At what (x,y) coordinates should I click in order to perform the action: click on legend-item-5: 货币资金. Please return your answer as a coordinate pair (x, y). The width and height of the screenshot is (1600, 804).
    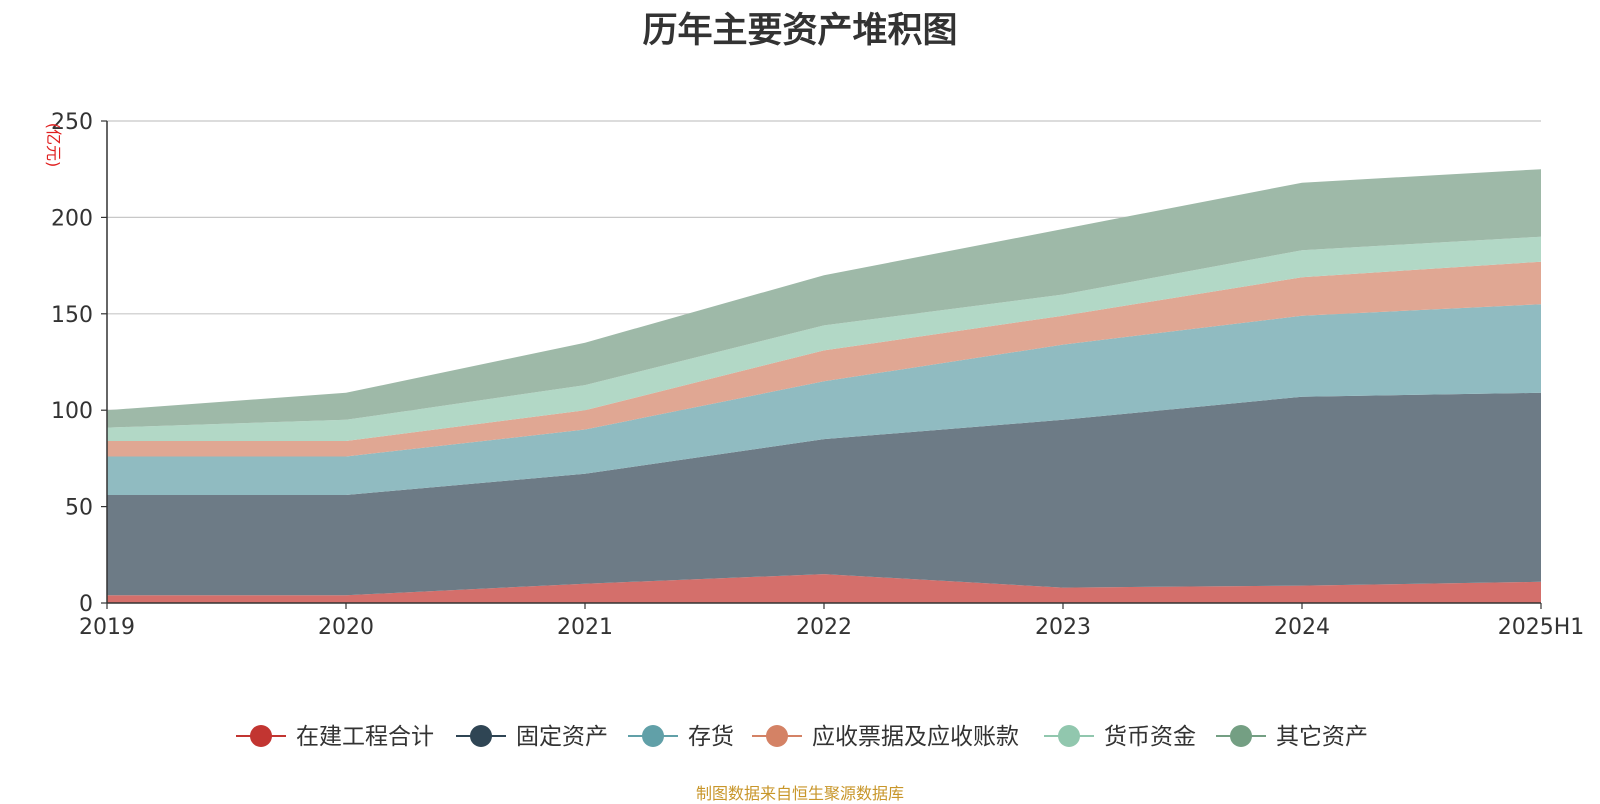
    Looking at the image, I should click on (1120, 737).